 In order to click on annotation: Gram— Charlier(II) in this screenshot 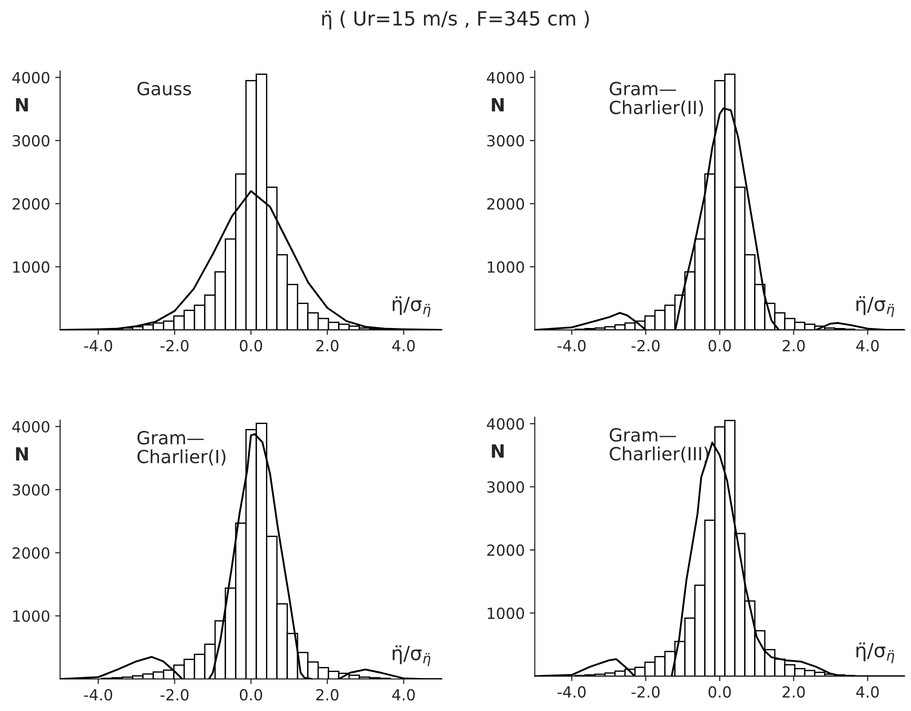, I will do `click(657, 99)`.